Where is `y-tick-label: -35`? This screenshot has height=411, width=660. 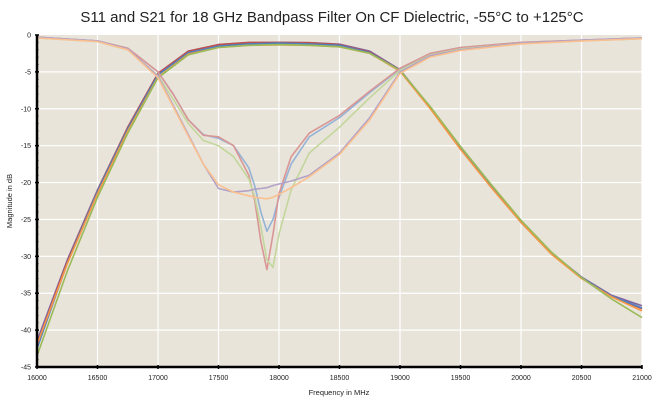 y-tick-label: -35 is located at coordinates (26, 294).